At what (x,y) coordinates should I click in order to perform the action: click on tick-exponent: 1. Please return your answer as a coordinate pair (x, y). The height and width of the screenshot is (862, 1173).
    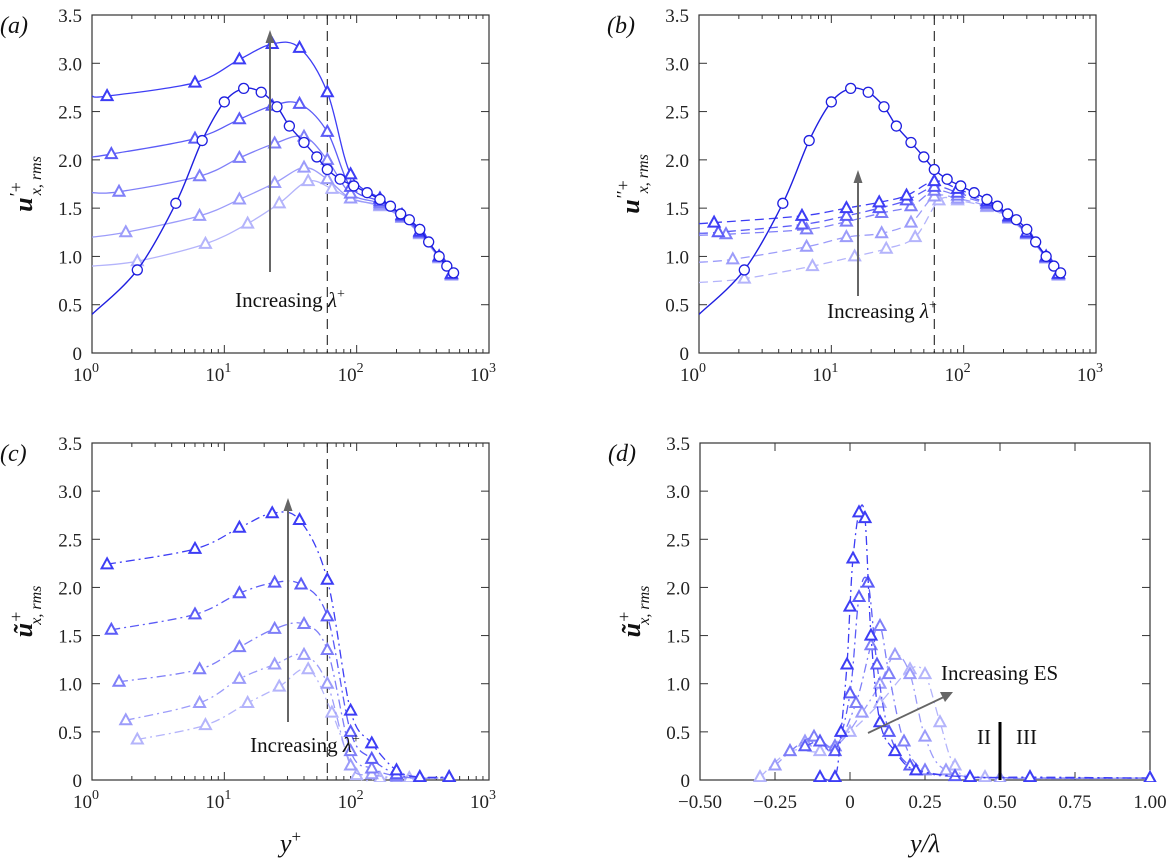
    Looking at the image, I should click on (227, 368).